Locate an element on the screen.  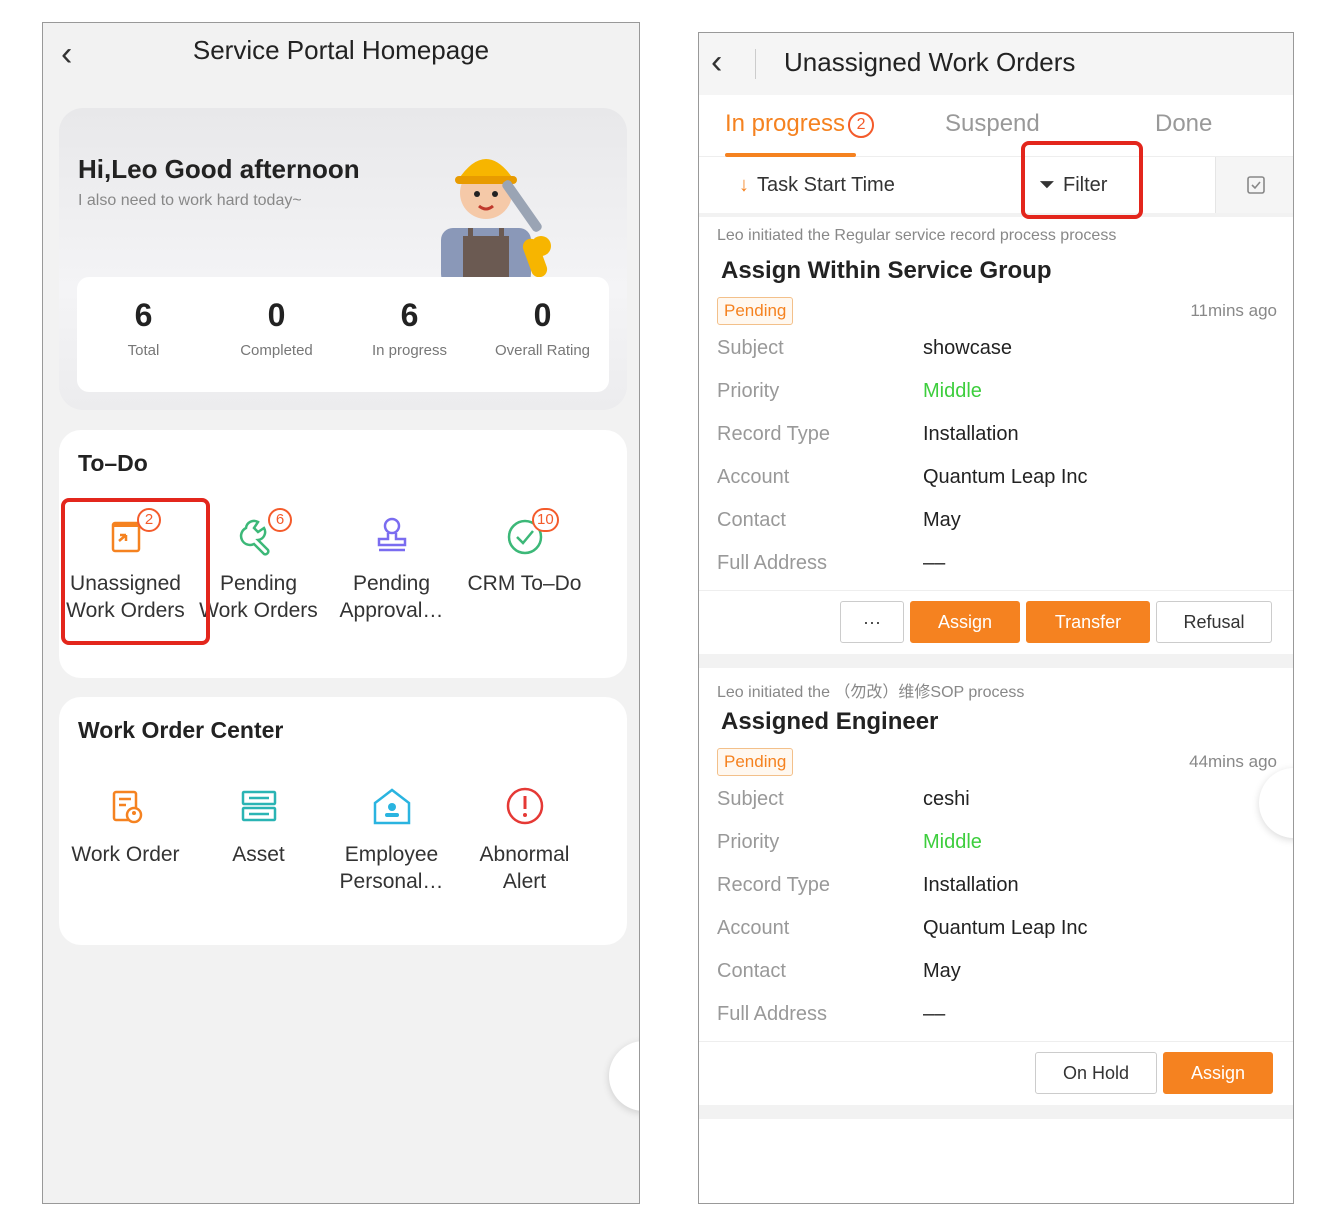
refusal-button: Refusal is located at coordinates (1214, 622).